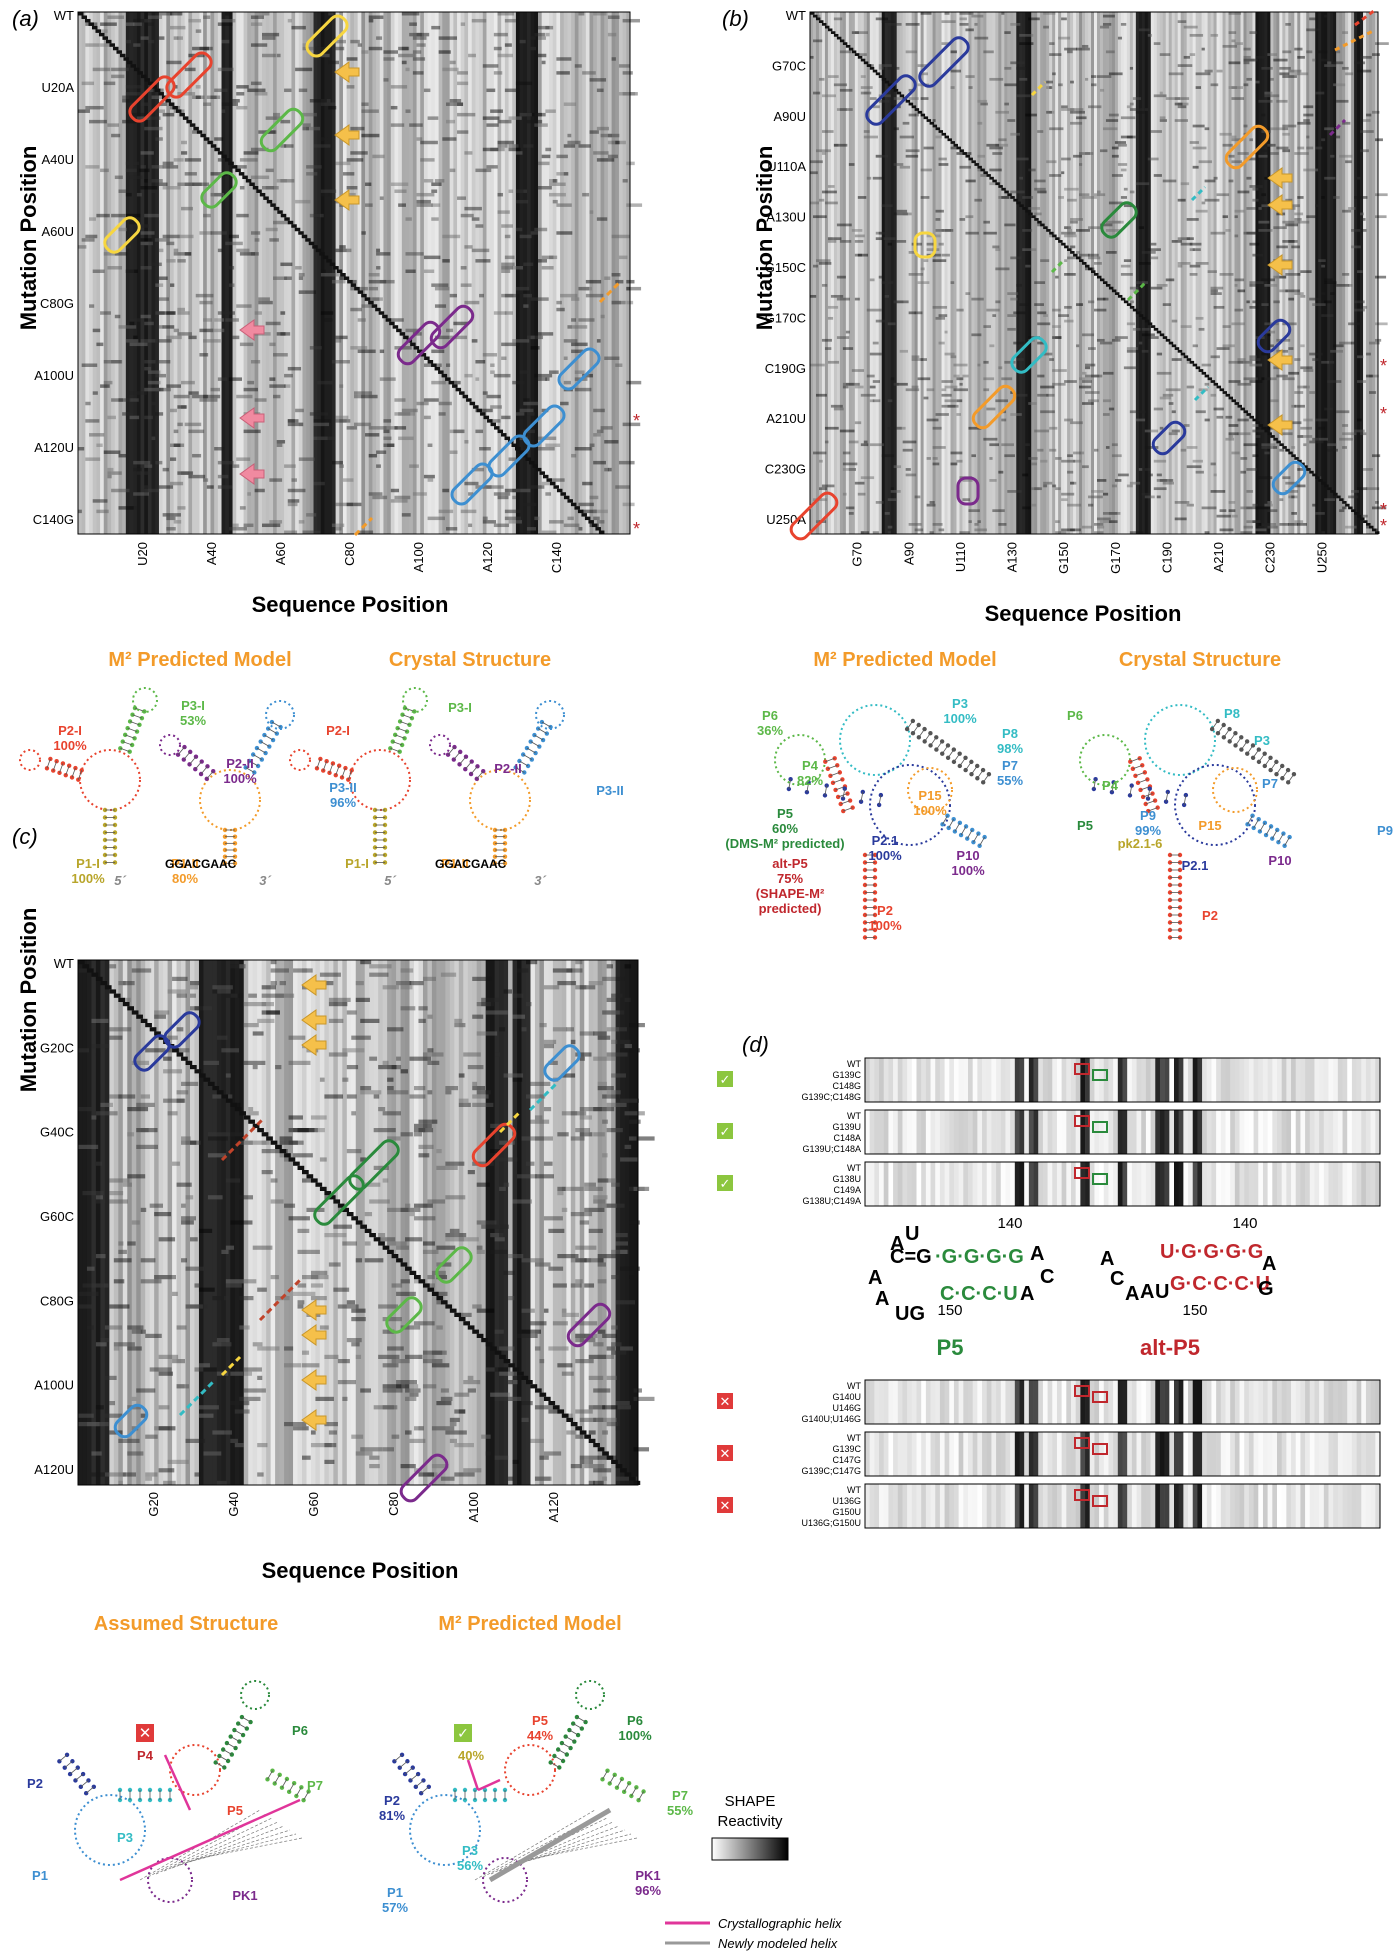 The height and width of the screenshot is (1951, 1400). What do you see at coordinates (831, 1419) in the screenshot?
I see `mutant-label: G140U;U146G` at bounding box center [831, 1419].